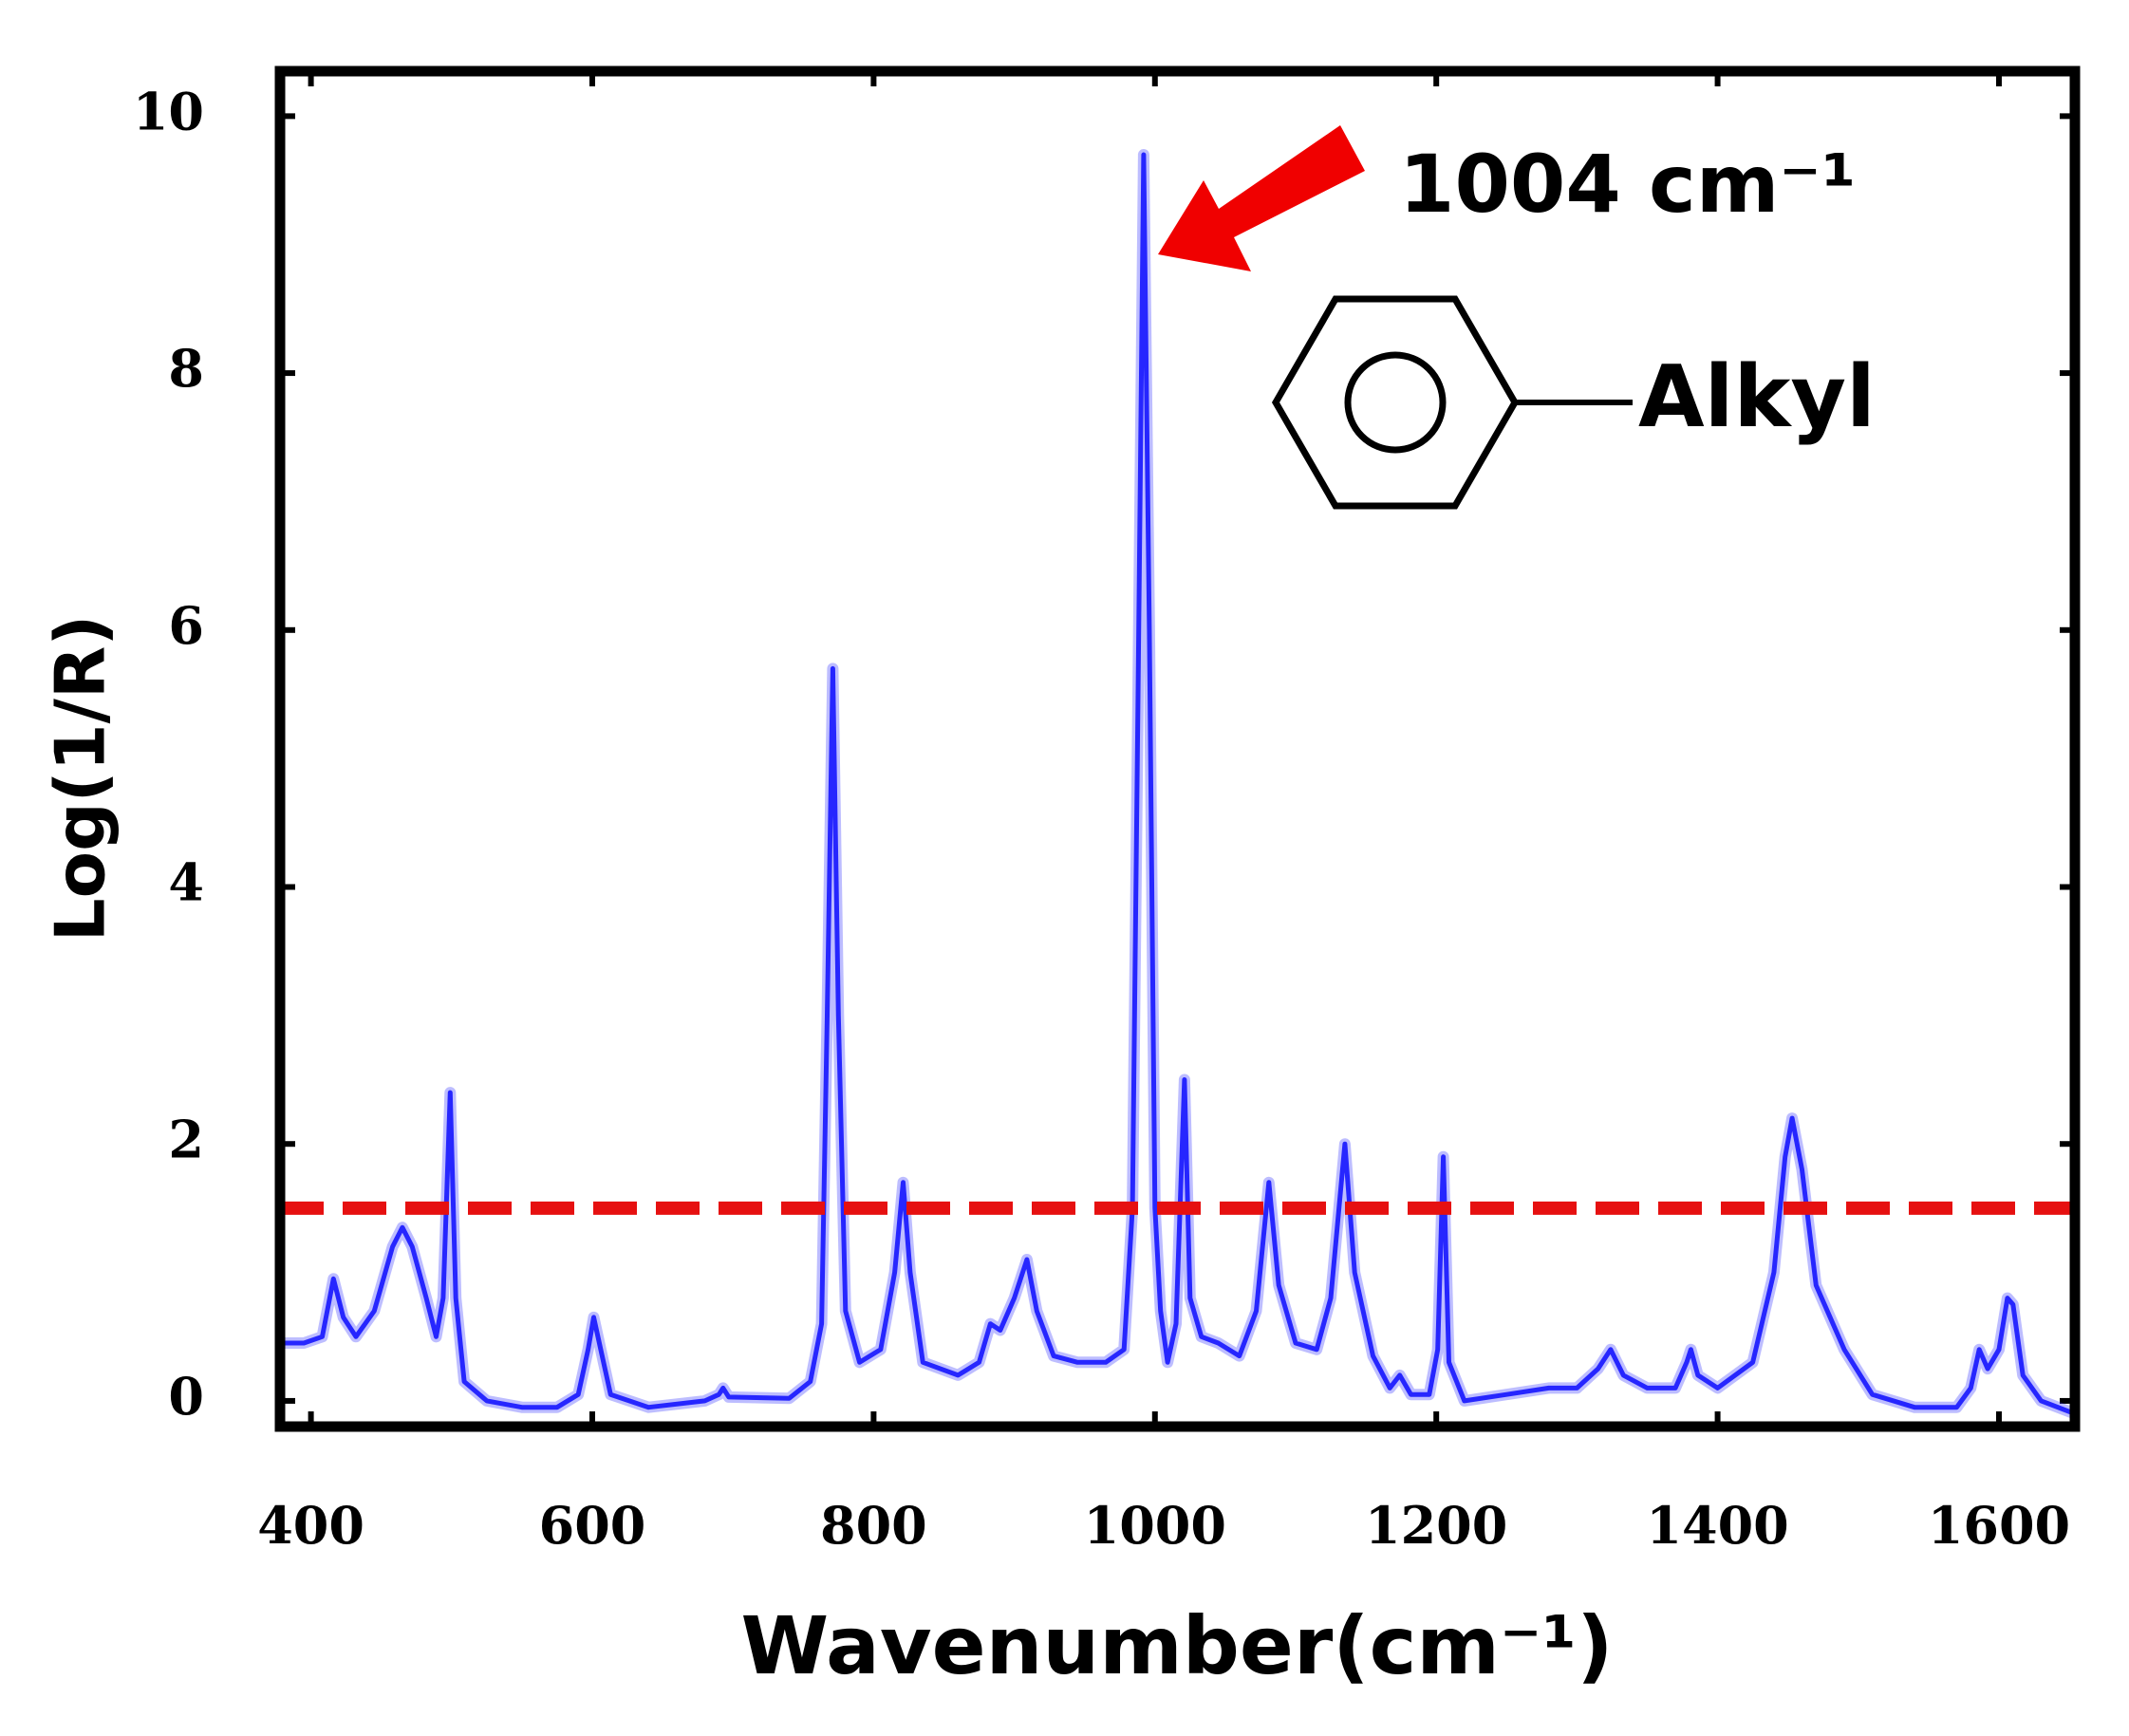 The width and height of the screenshot is (2129, 1736). I want to click on x-tick-label: 1200, so click(1436, 1525).